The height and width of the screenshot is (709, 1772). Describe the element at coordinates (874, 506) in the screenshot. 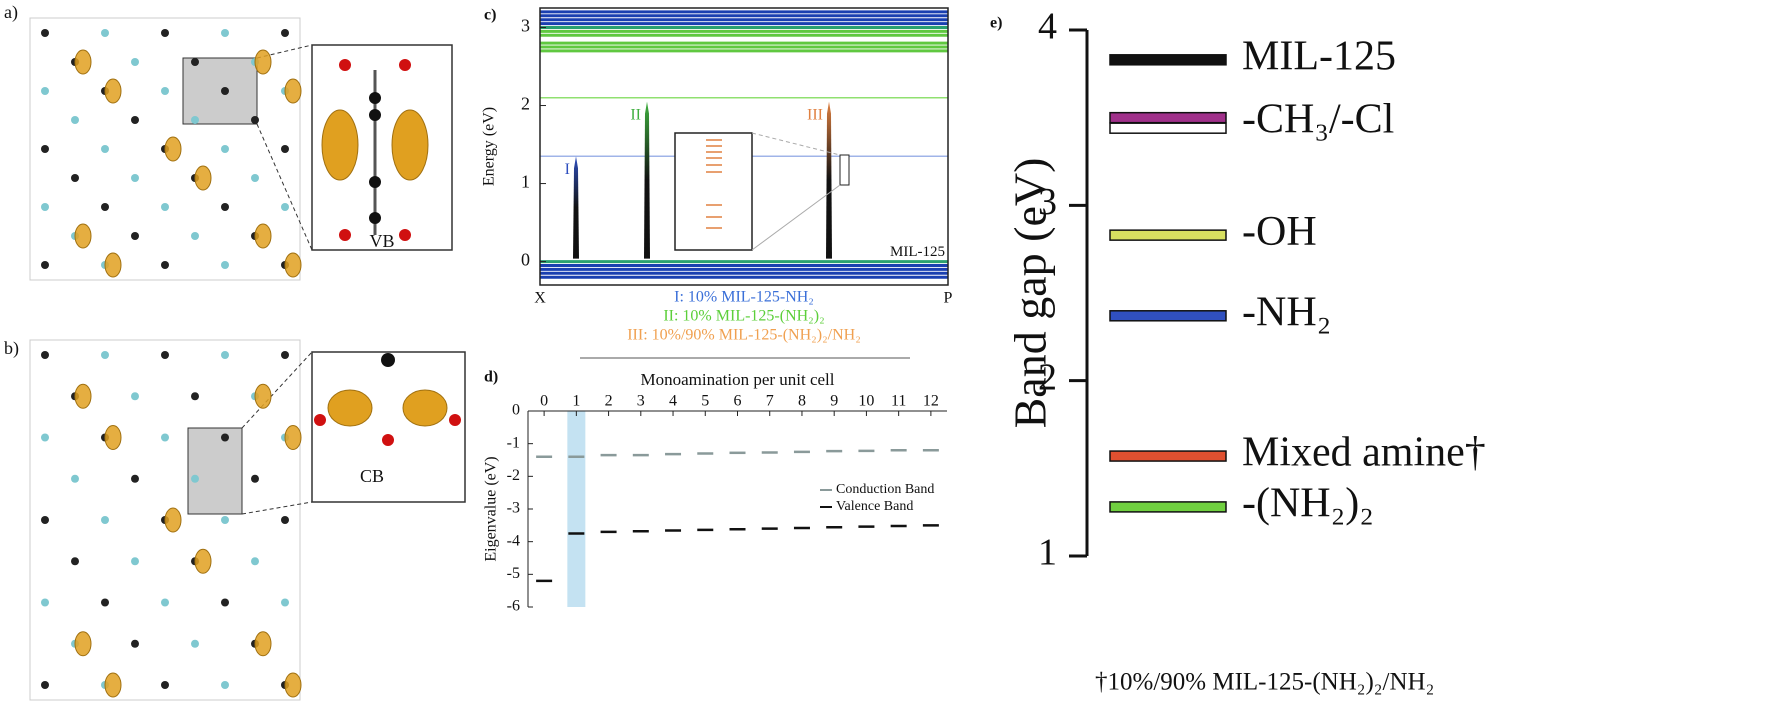

I see `legend-label: Valence Band` at that location.